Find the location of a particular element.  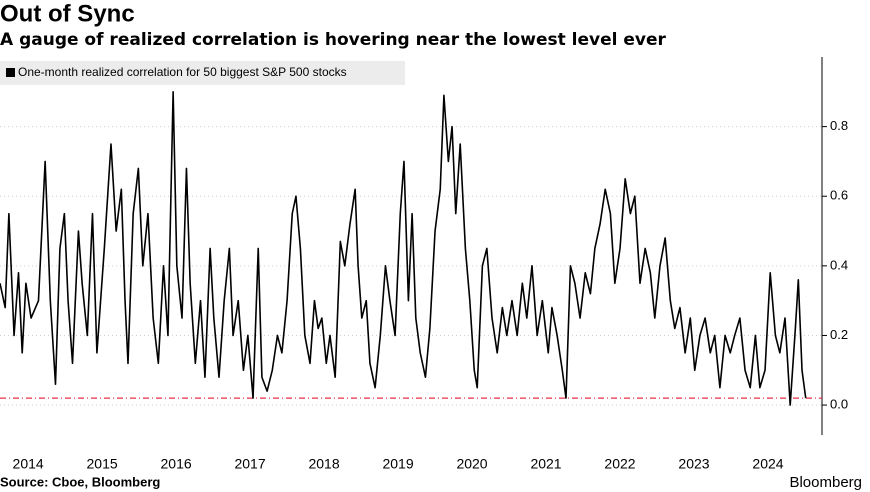

legend-box is located at coordinates (202, 73).